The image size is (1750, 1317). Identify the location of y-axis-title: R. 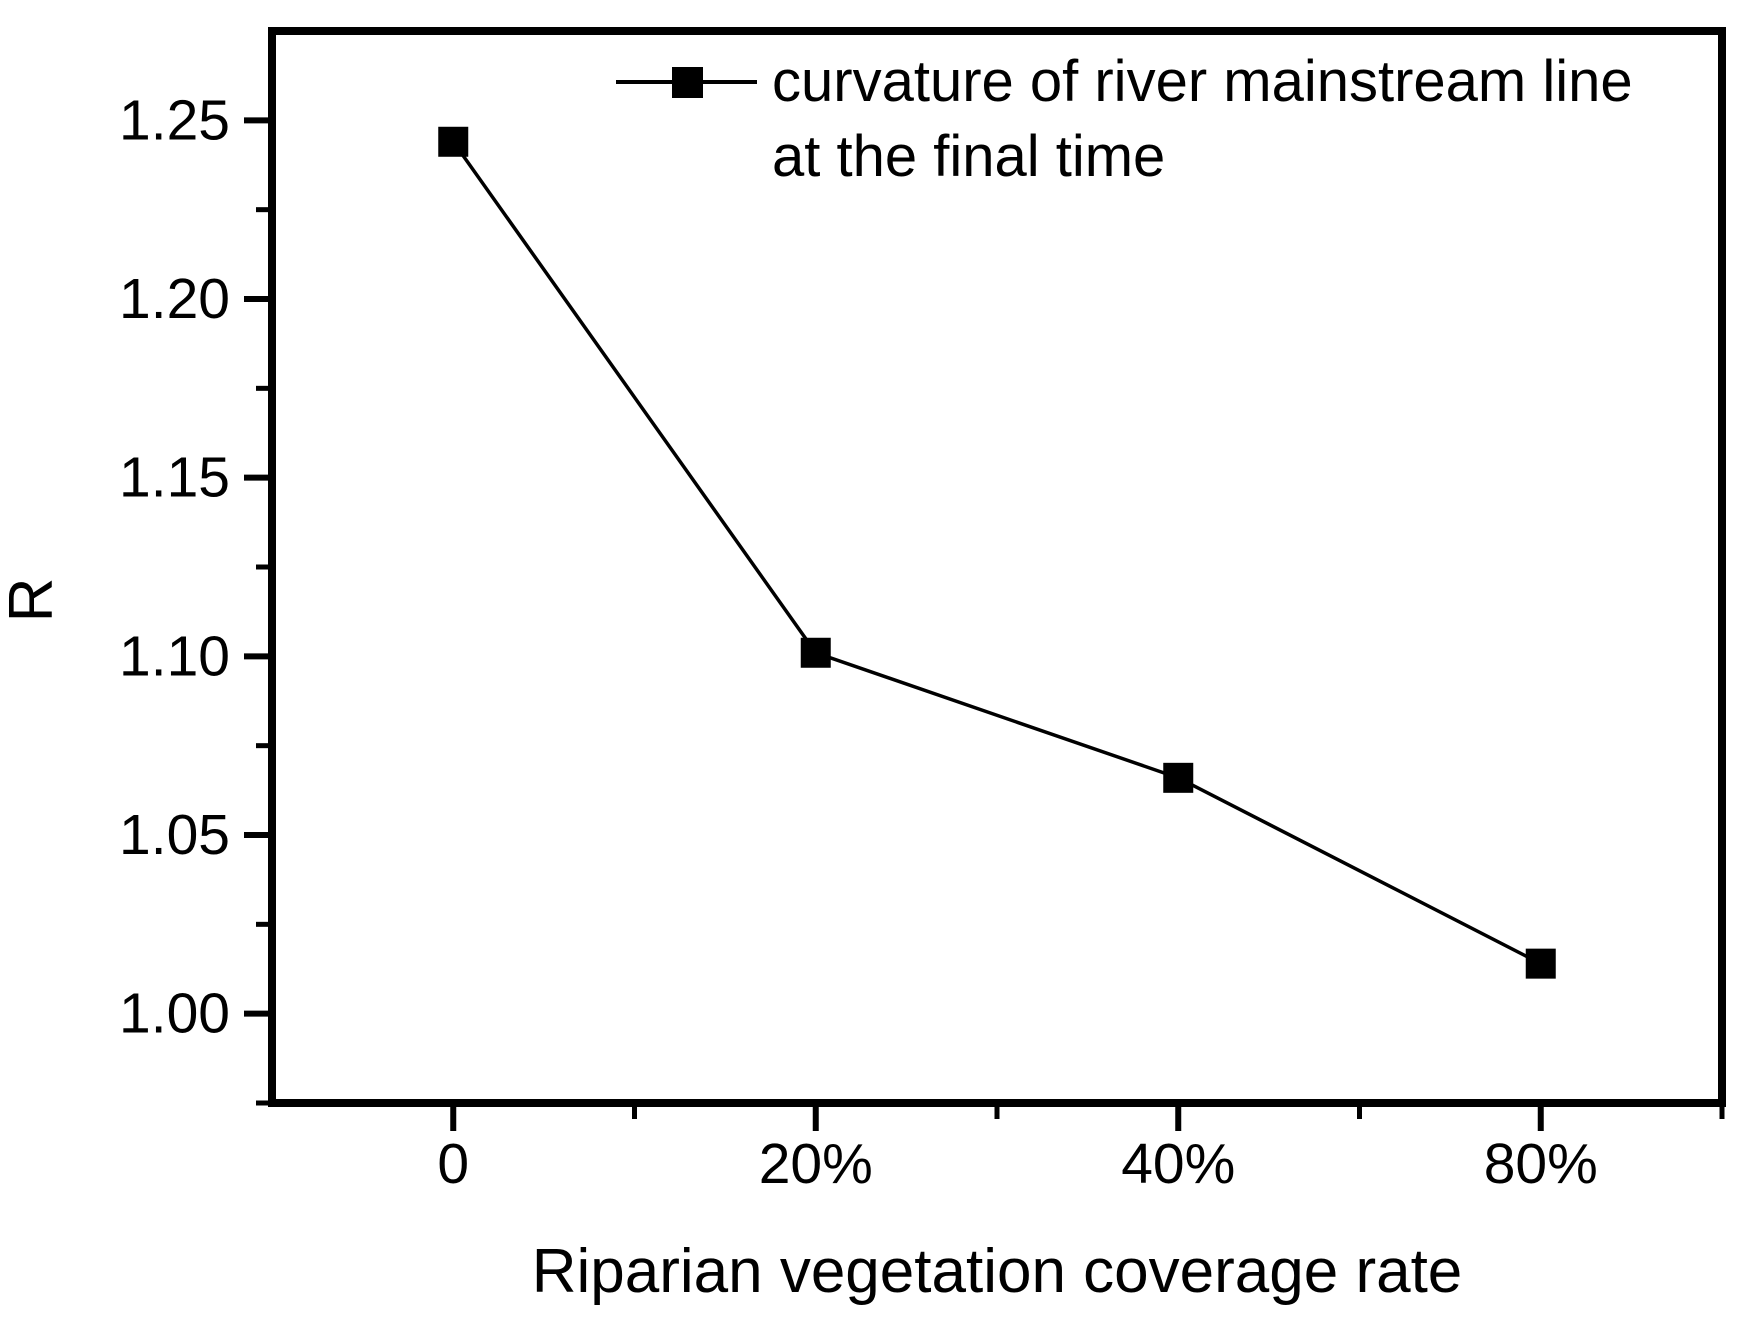
(33, 600).